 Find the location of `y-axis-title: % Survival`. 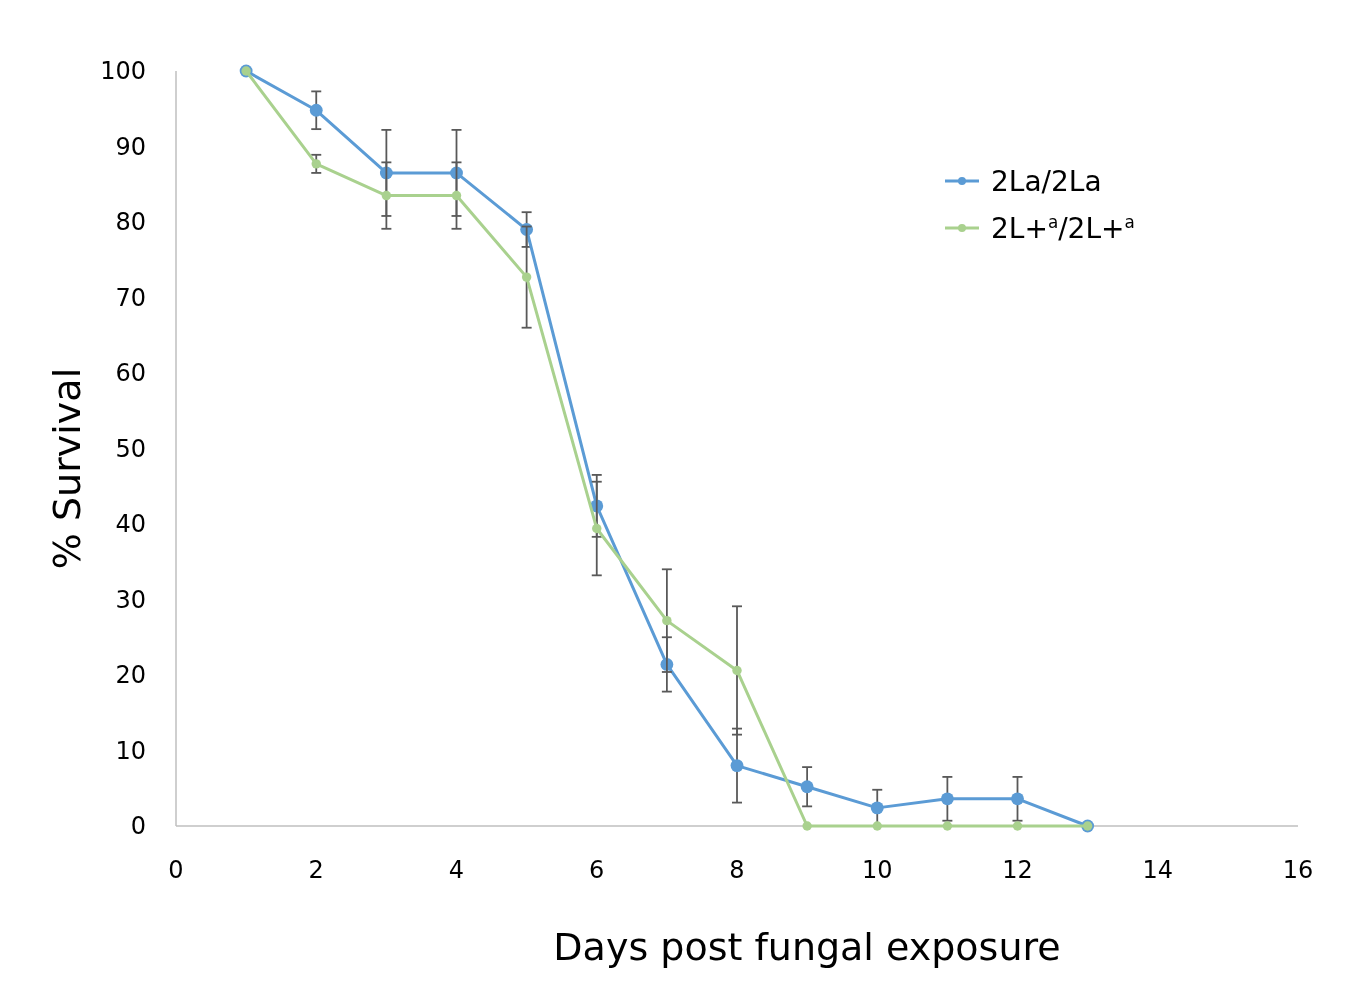

y-axis-title: % Survival is located at coordinates (67, 468).